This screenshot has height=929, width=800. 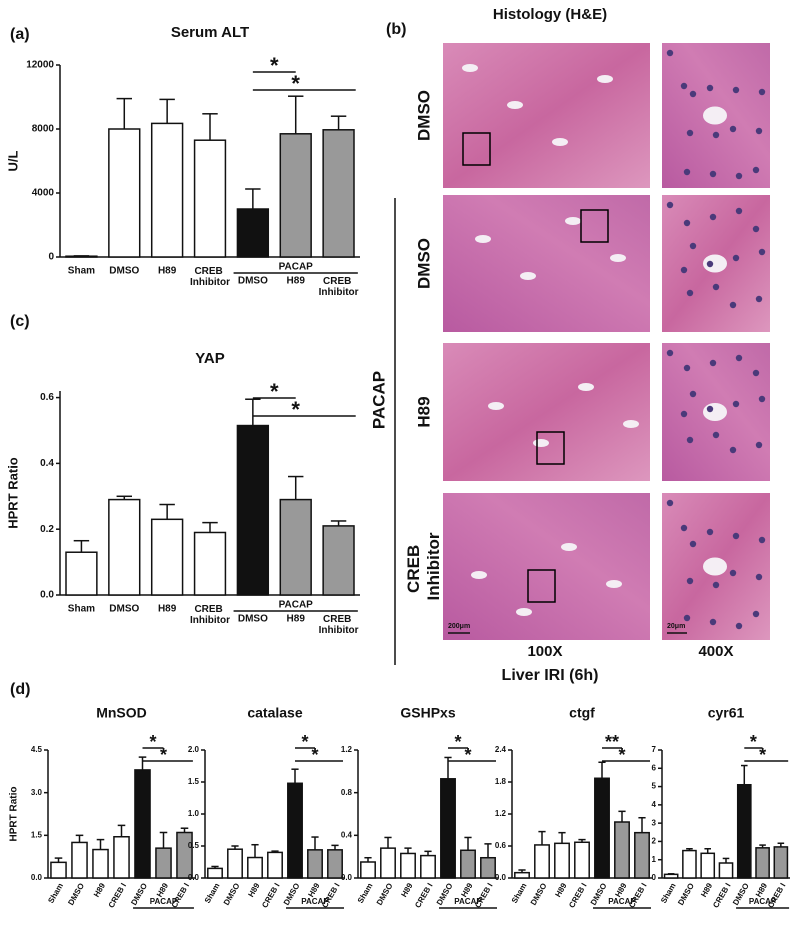 I want to click on y-tick-label: 4, so click(x=654, y=804).